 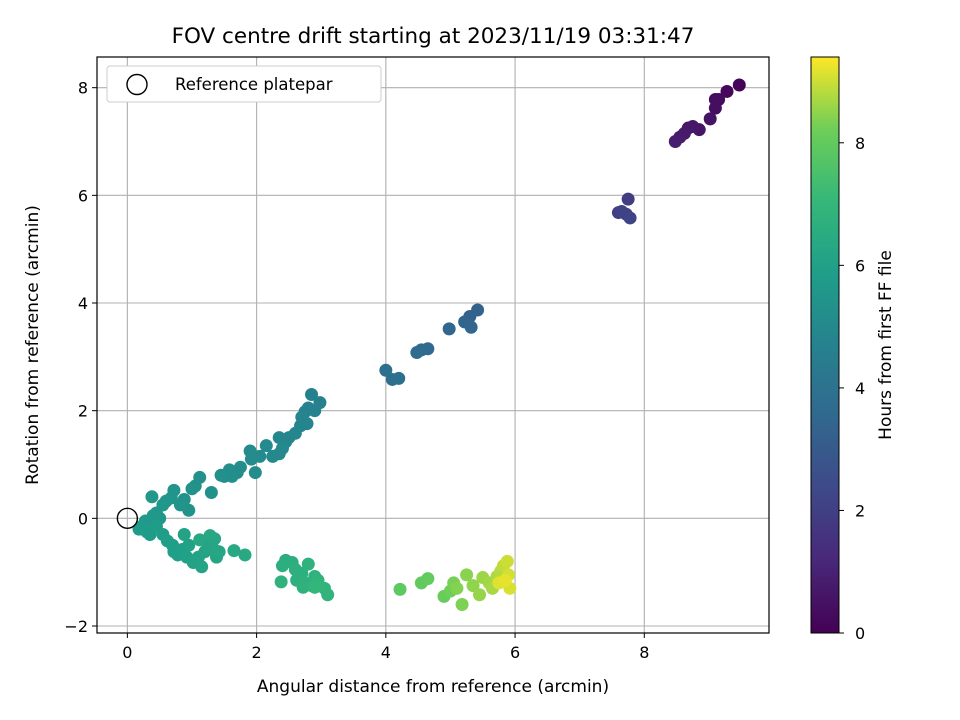 I want to click on x-tick-label: 4, so click(x=386, y=652).